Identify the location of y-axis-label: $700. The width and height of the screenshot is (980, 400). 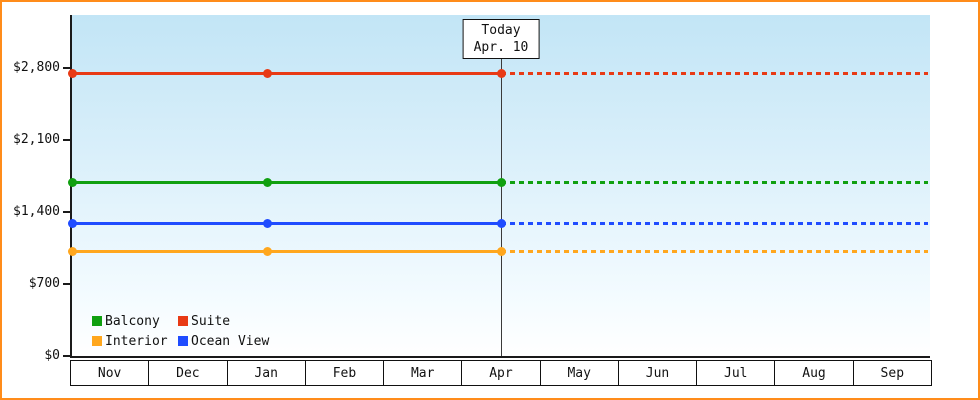
(44, 283).